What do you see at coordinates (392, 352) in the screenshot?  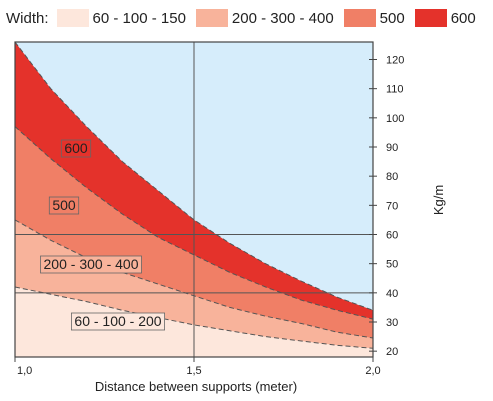 I see `y-tick-label-20: 20` at bounding box center [392, 352].